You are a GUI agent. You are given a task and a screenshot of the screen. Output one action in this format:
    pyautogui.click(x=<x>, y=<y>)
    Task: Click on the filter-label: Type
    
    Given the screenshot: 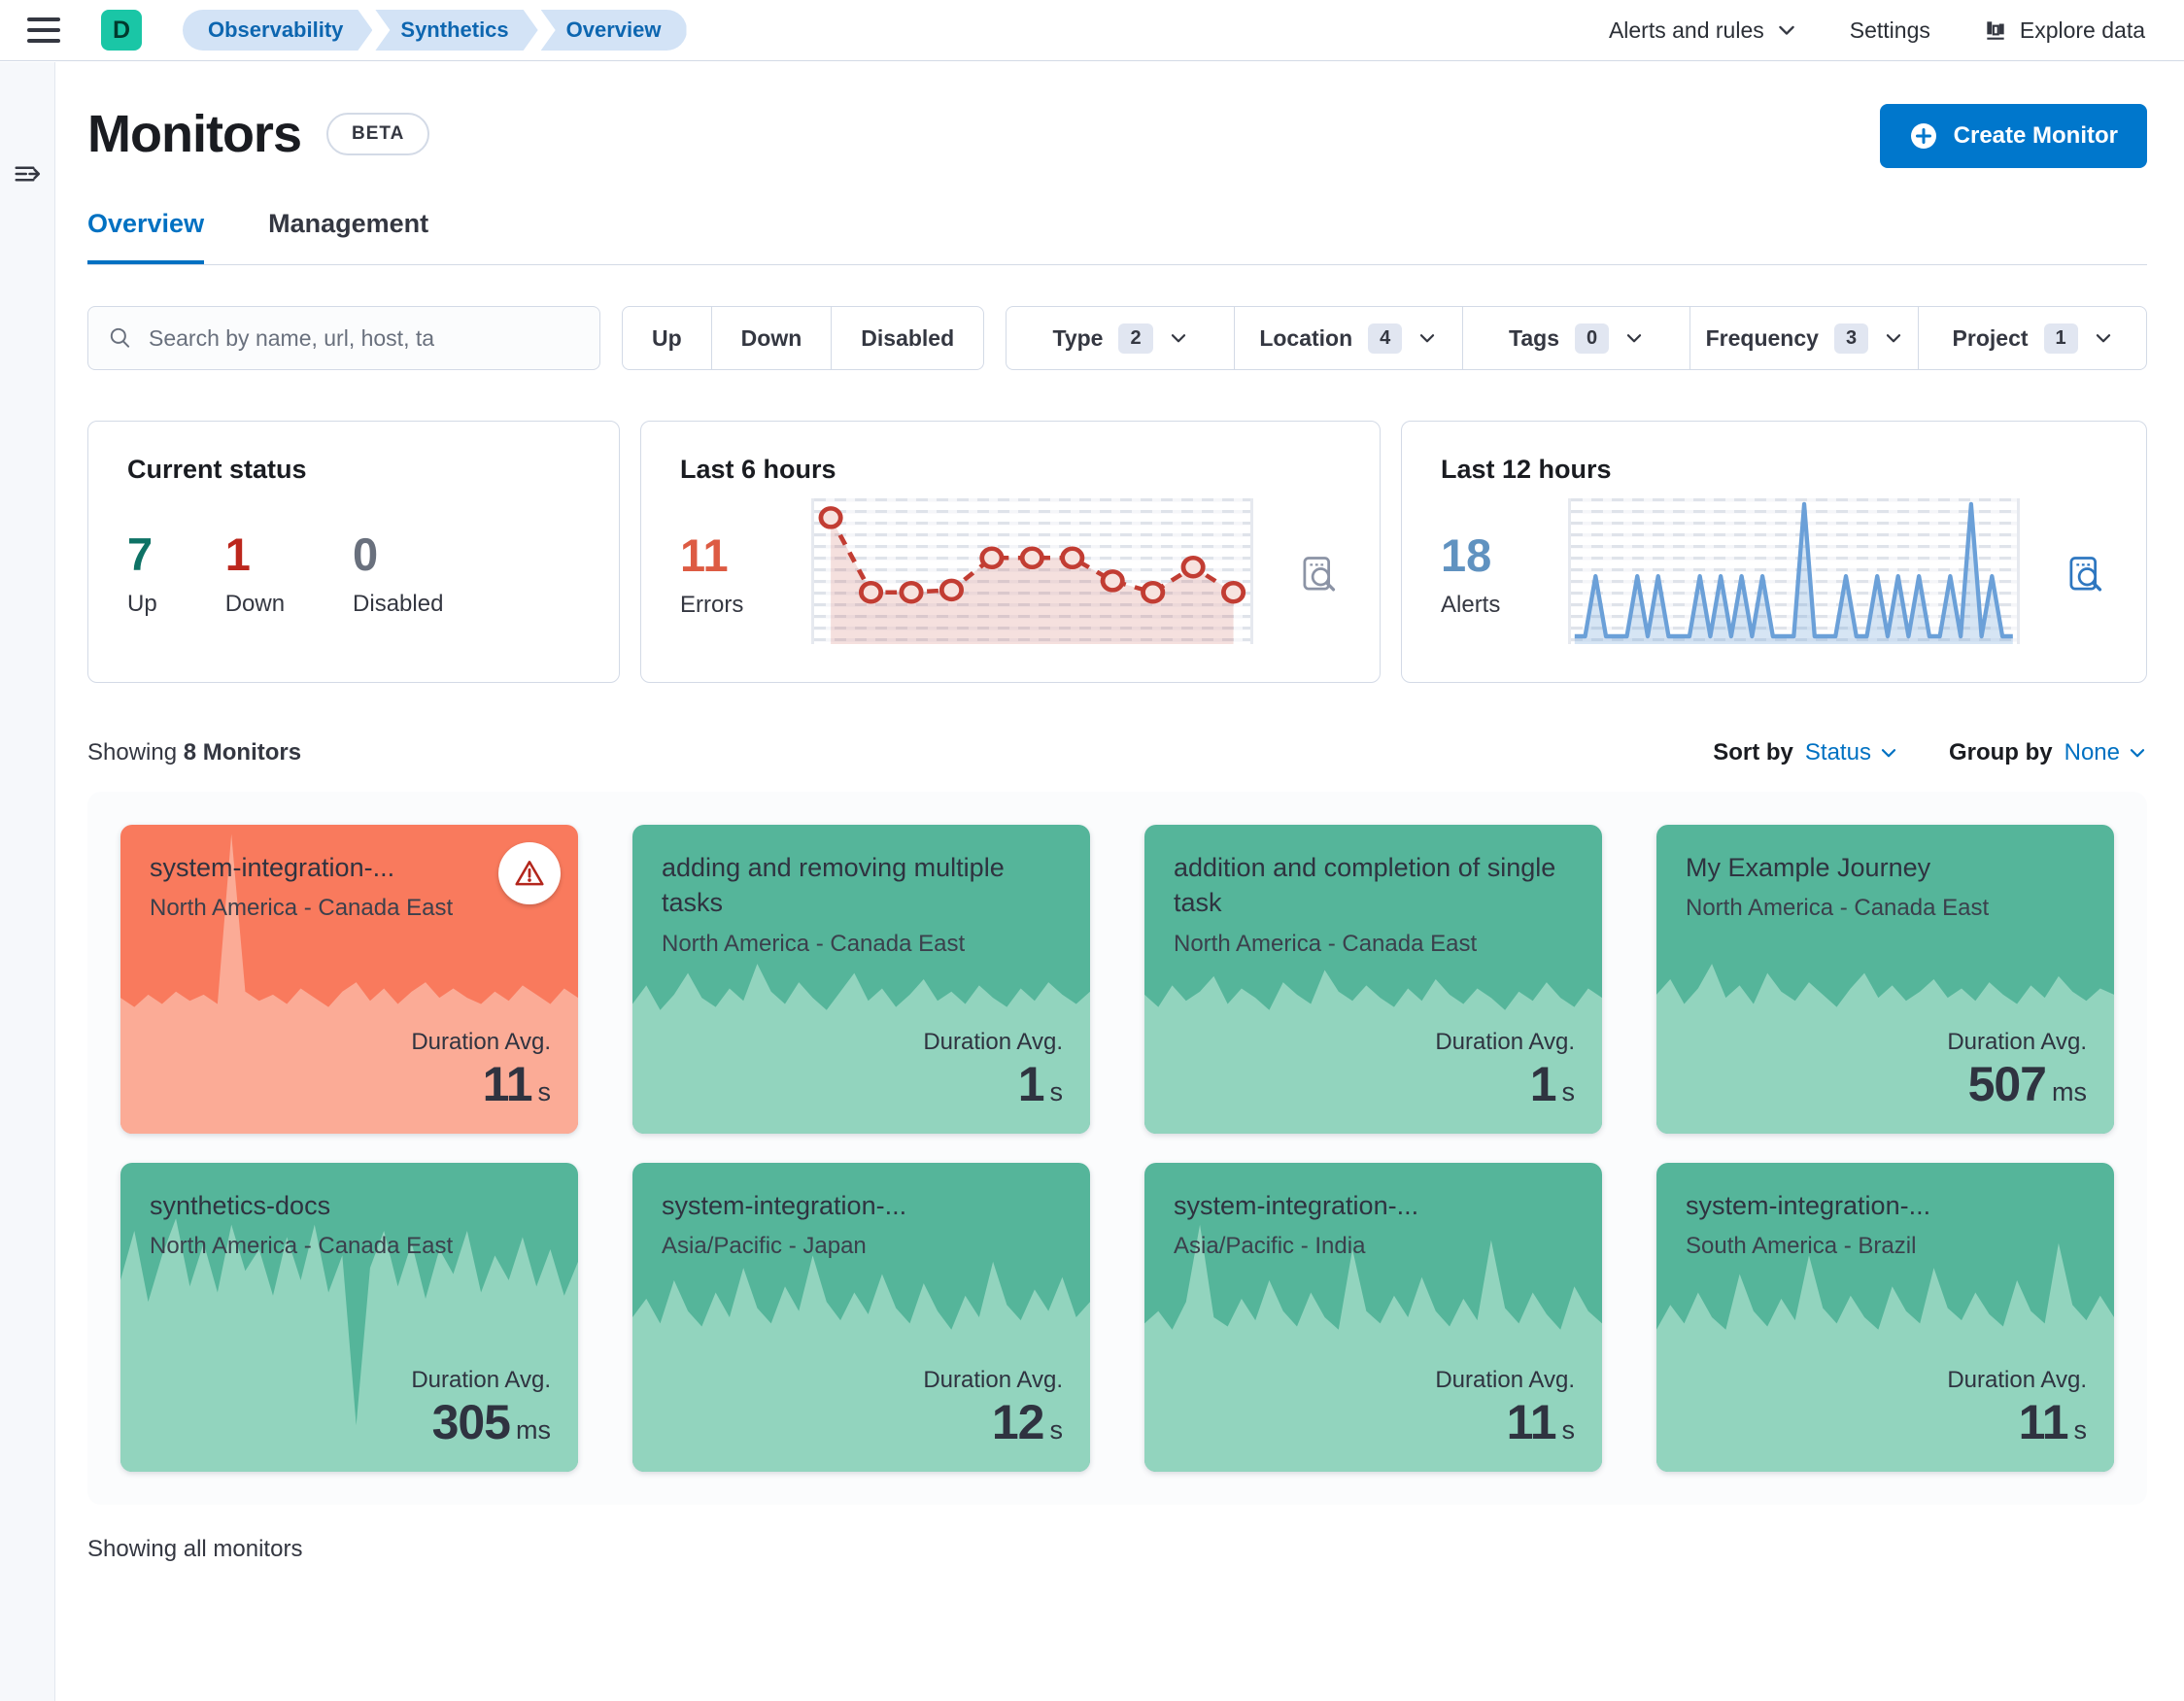 What is the action you would take?
    pyautogui.click(x=1078, y=337)
    